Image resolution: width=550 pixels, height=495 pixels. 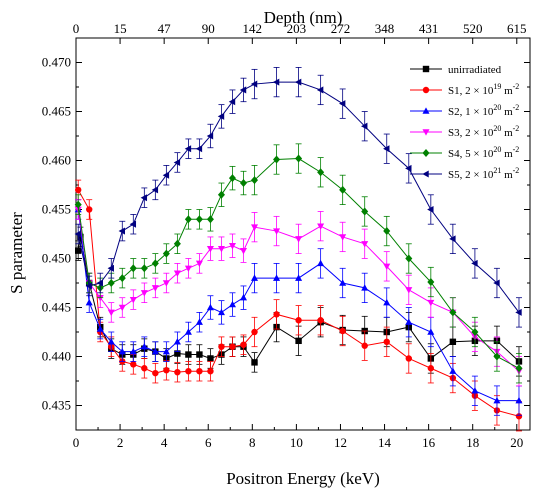 What do you see at coordinates (516, 442) in the screenshot?
I see `x-tick-label: 20` at bounding box center [516, 442].